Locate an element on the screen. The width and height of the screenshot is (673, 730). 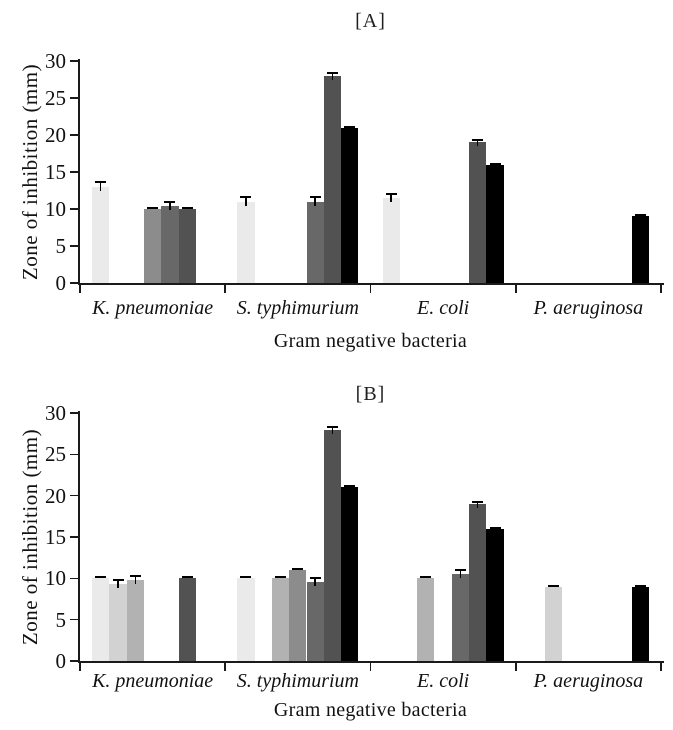
panel-title: [A] is located at coordinates (370, 21).